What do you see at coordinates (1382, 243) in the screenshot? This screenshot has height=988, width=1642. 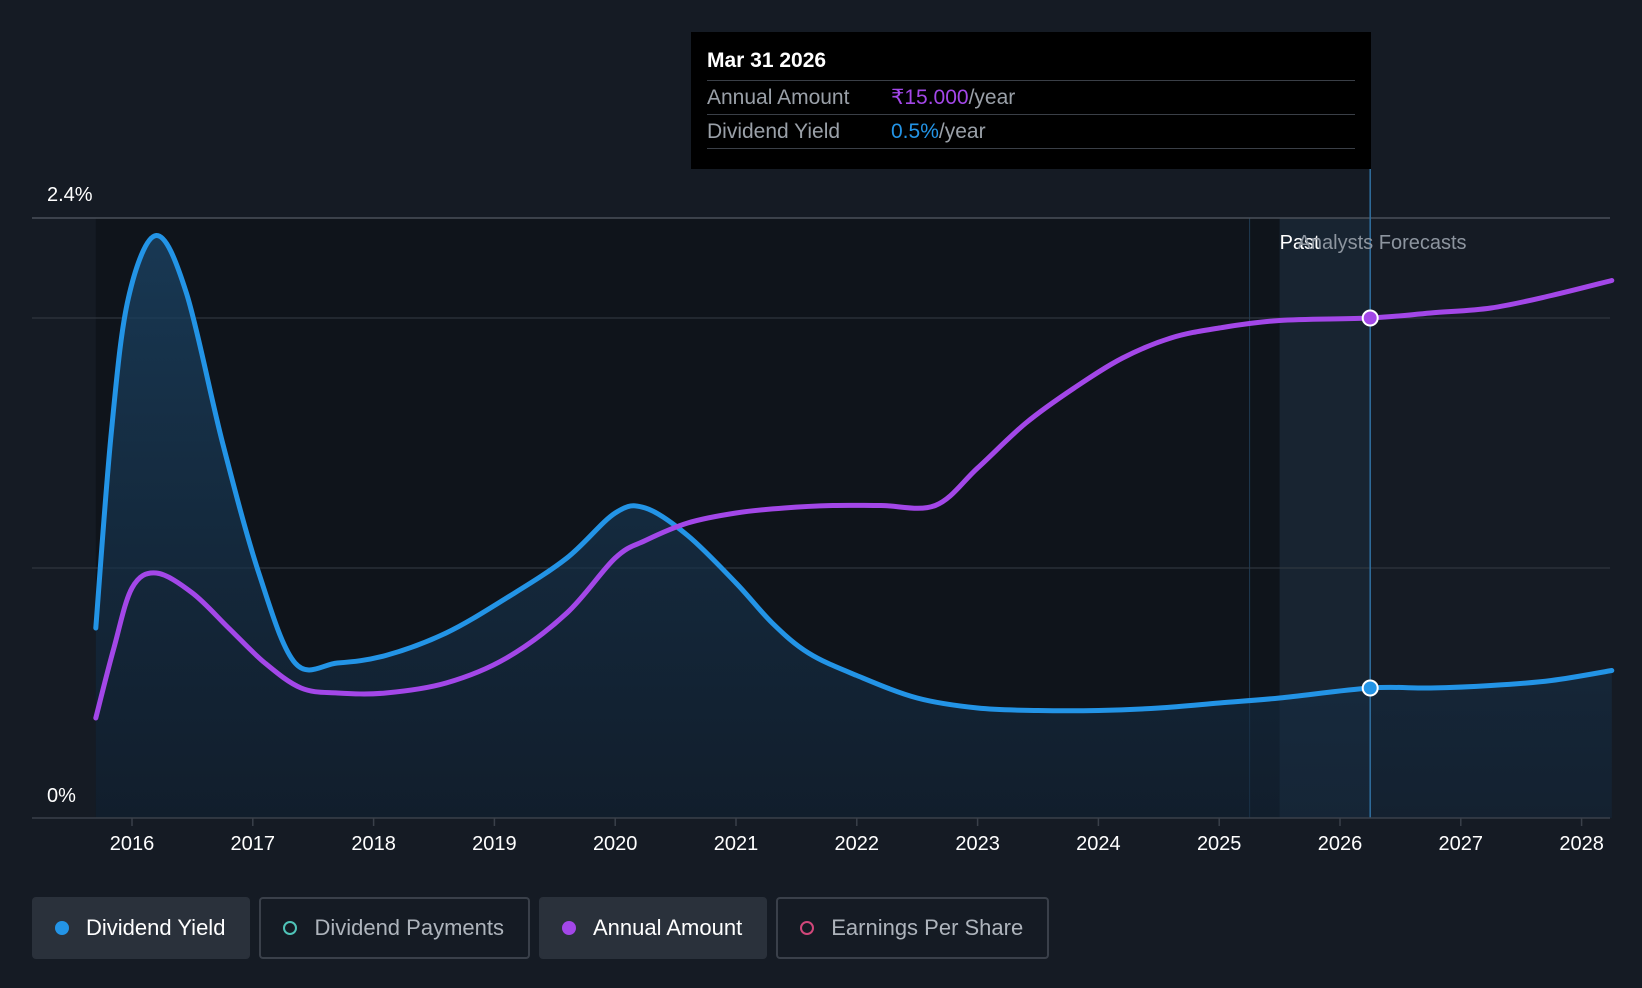 I see `forecast-label: Analysts Forecasts` at bounding box center [1382, 243].